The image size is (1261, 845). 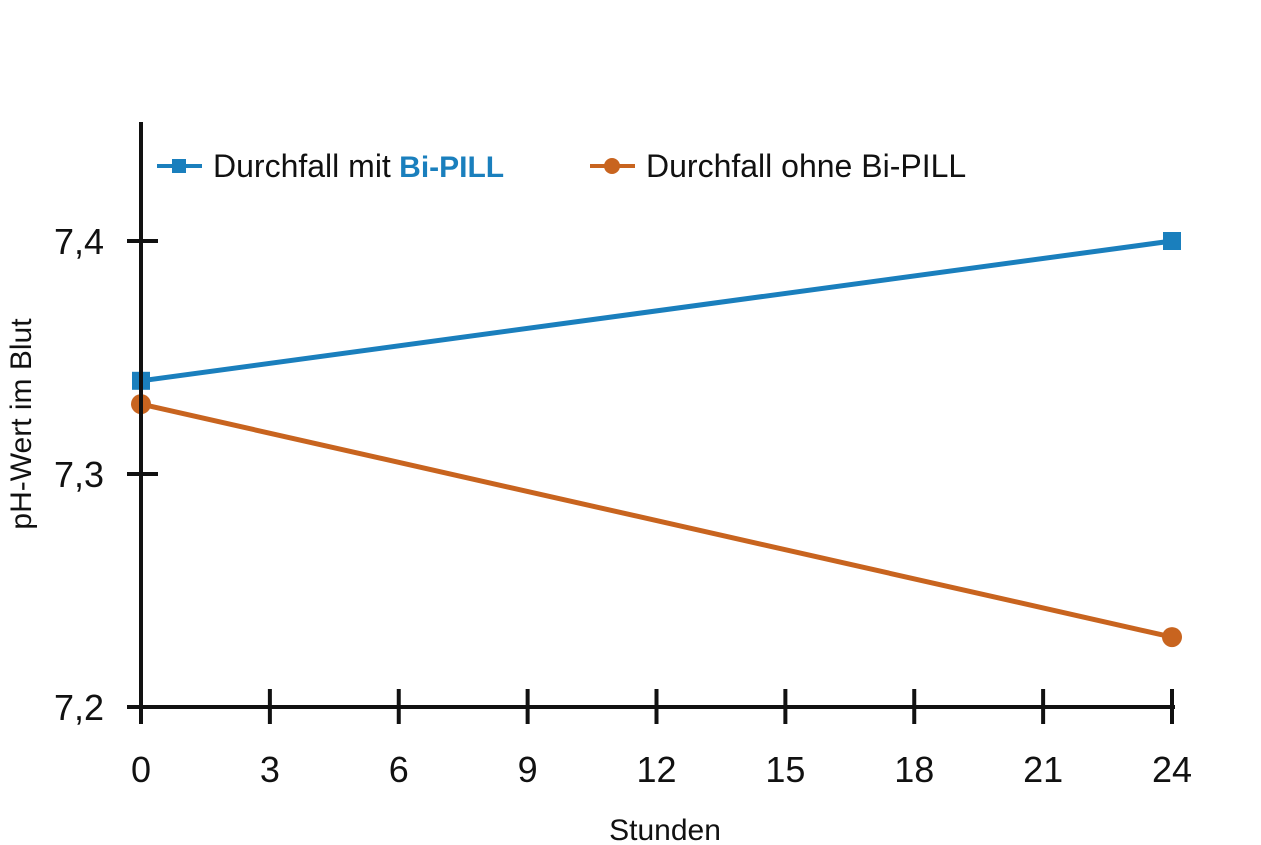 I want to click on x-tick-label: 0, so click(x=141, y=769).